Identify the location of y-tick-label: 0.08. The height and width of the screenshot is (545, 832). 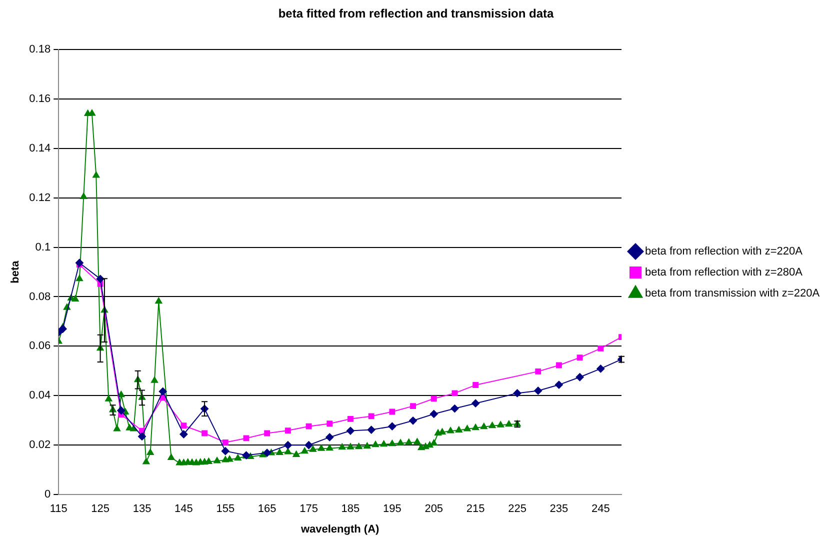
(40, 296).